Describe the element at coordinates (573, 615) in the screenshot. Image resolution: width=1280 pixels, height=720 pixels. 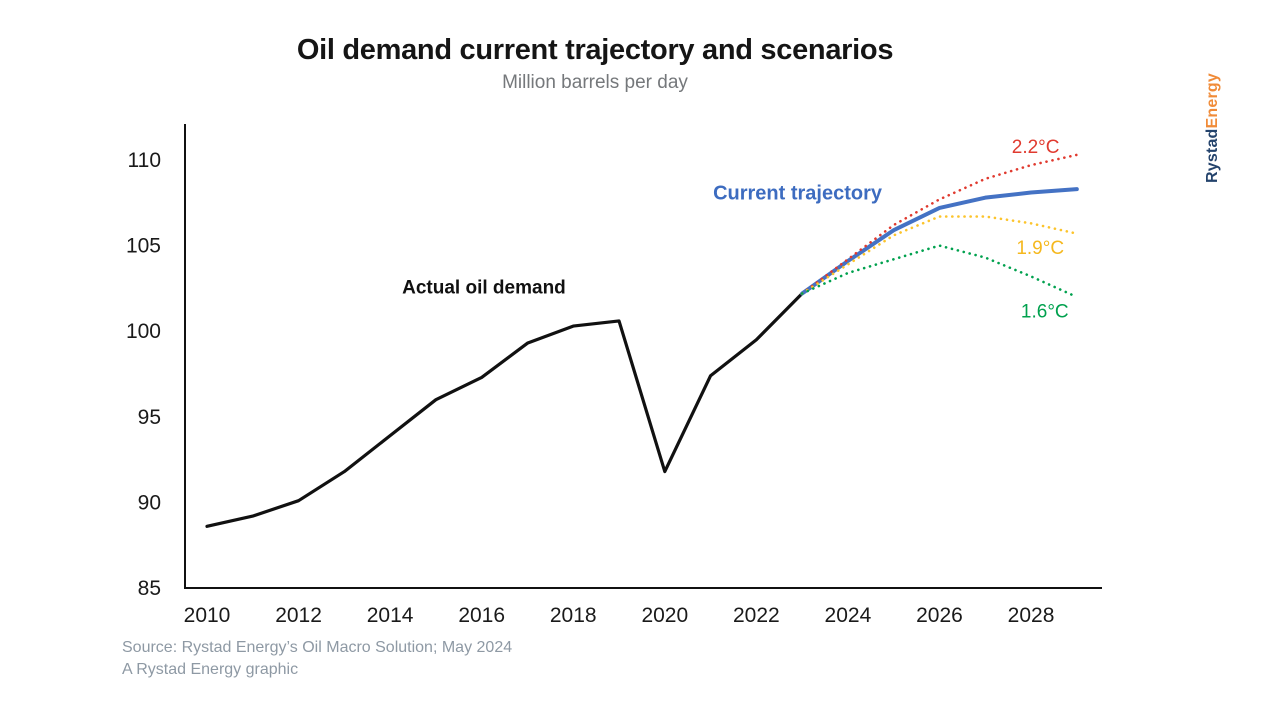
I see `x-tick-label: 2018` at that location.